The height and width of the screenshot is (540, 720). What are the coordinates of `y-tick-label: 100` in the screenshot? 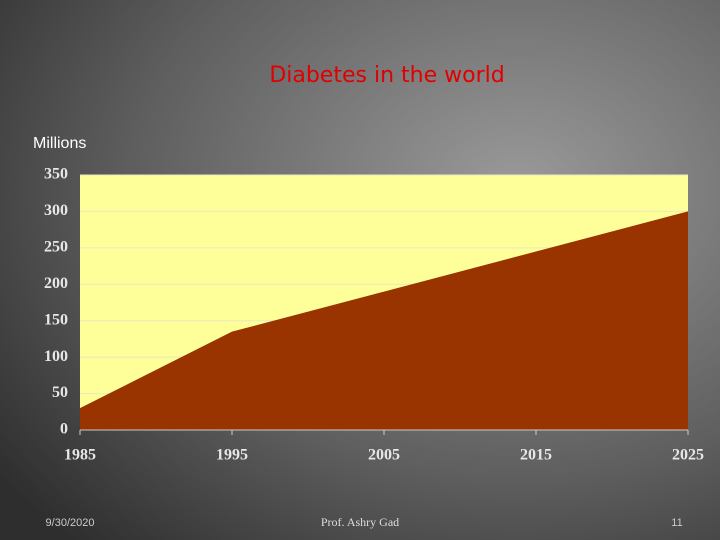 It's located at (56, 356).